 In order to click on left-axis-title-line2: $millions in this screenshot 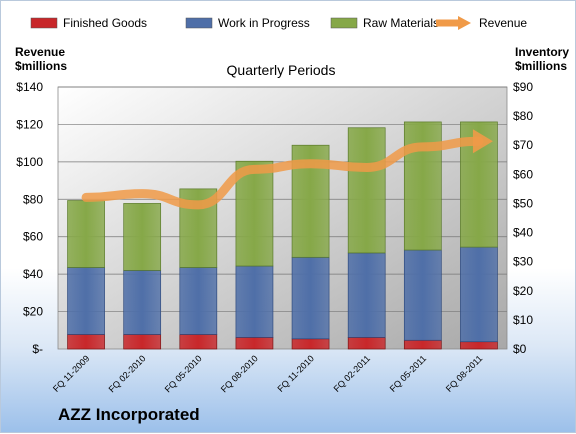, I will do `click(41, 66)`.